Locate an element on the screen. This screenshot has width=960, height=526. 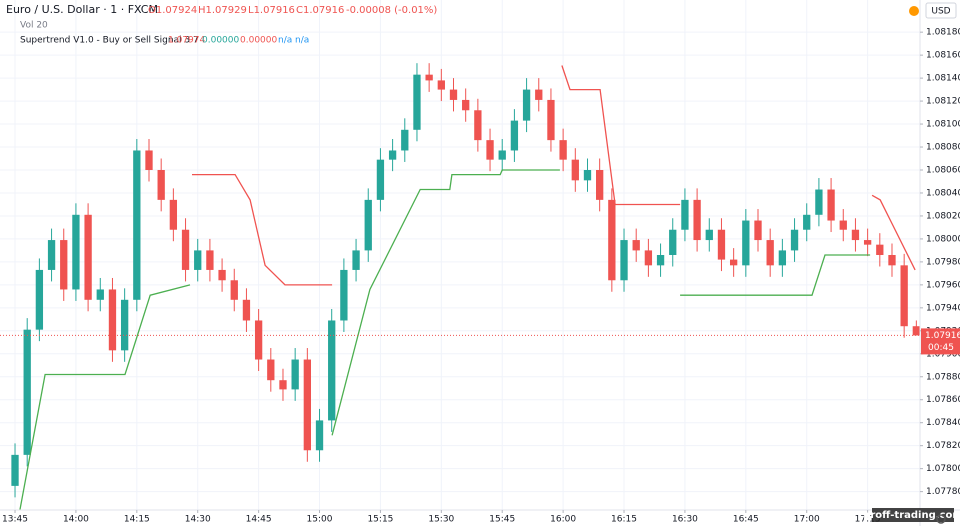
indicator-name: Supertrend V1.0 - Buy or Sell Signal 3 7 is located at coordinates (109, 41).